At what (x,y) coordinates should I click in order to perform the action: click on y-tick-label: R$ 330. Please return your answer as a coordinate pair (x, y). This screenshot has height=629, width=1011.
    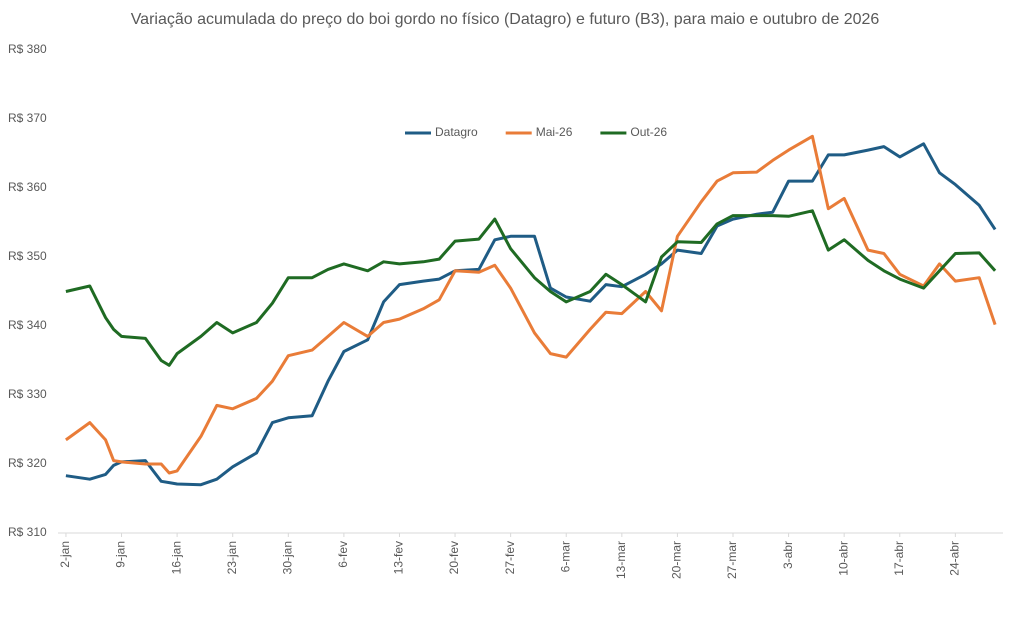
    Looking at the image, I should click on (27, 394).